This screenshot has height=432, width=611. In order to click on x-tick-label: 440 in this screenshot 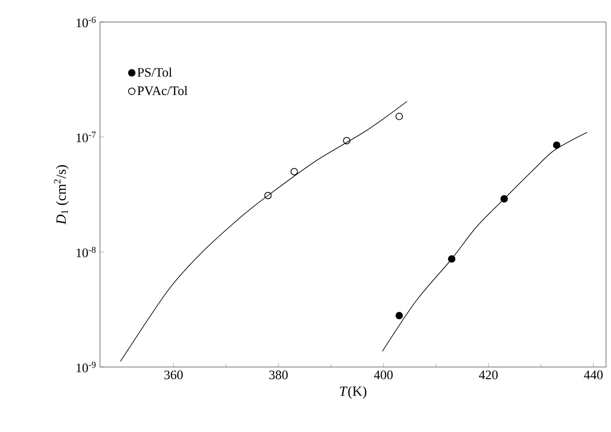, I will do `click(593, 375)`.